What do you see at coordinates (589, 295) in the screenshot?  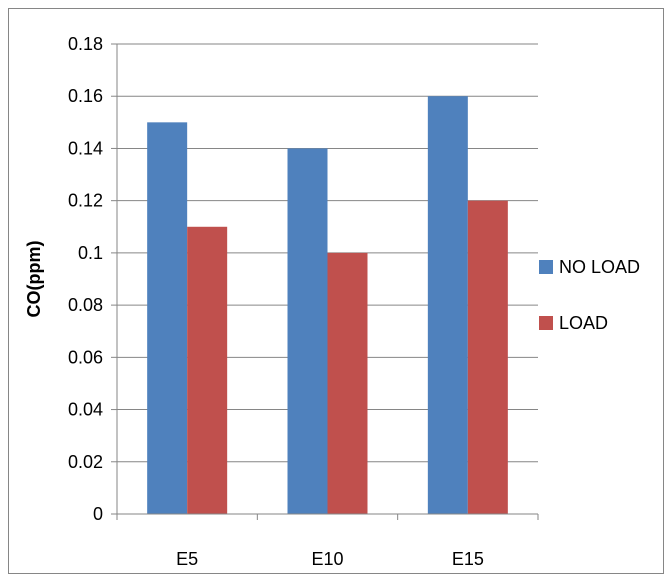 I see `legend: NO LOAD LOAD` at bounding box center [589, 295].